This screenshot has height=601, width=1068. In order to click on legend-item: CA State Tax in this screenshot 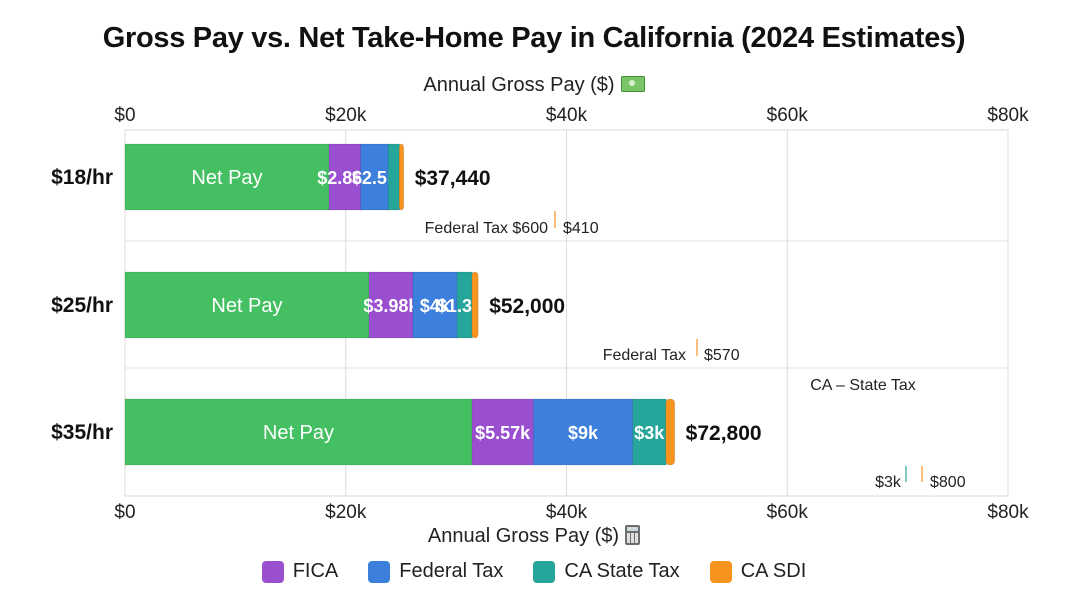, I will do `click(606, 571)`.